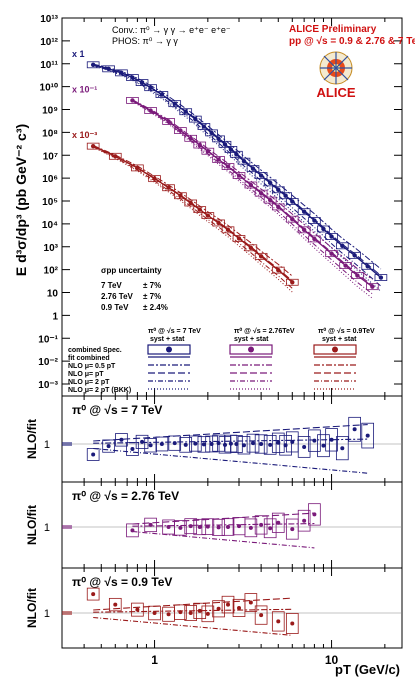 This screenshot has height=685, width=415. What do you see at coordinates (55, 316) in the screenshot?
I see `y-tick-label: 1` at bounding box center [55, 316].